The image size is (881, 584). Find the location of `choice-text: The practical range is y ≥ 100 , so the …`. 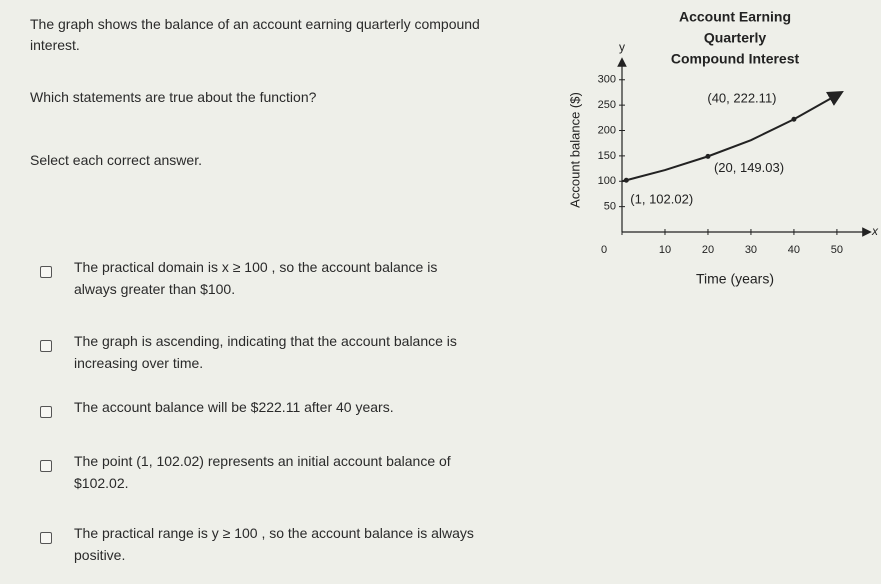

choice-text: The practical range is y ≥ 100 , so the … is located at coordinates (274, 544).